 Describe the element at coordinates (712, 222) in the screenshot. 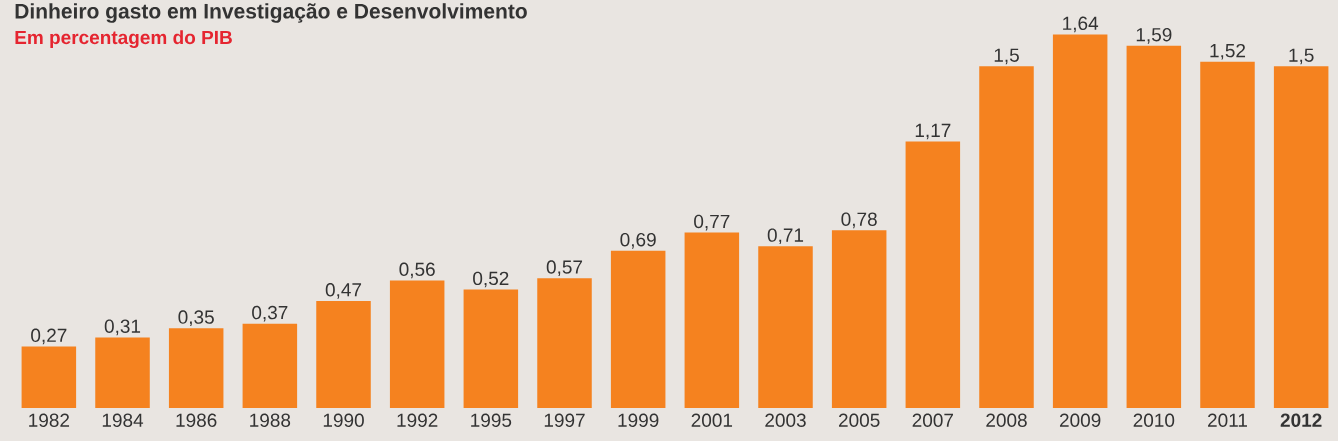

I see `data-label: 0,77` at that location.